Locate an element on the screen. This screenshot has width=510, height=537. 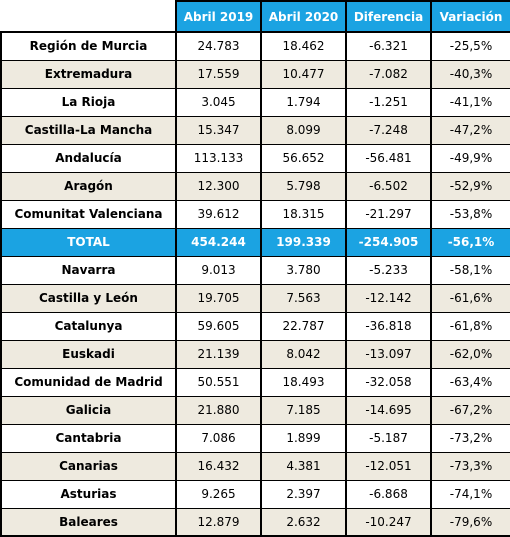
cell-region: Asturias is located at coordinates (88, 494).